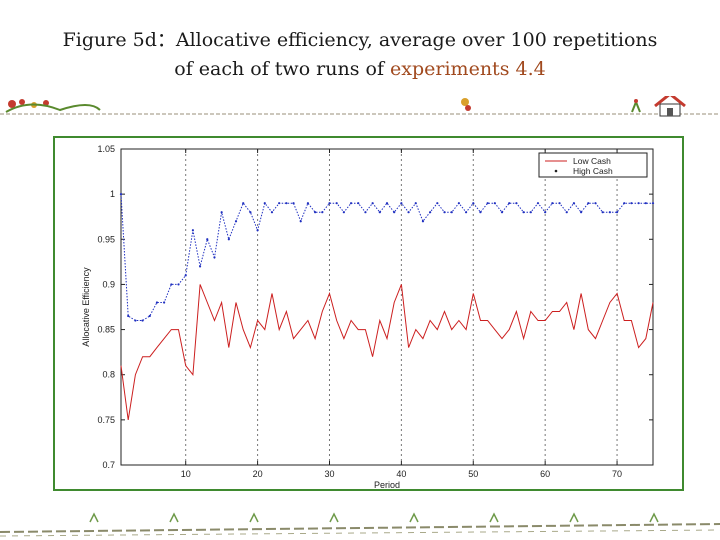 This screenshot has height=540, width=720. Describe the element at coordinates (360, 106) in the screenshot. I see `decorative-header-band` at that location.